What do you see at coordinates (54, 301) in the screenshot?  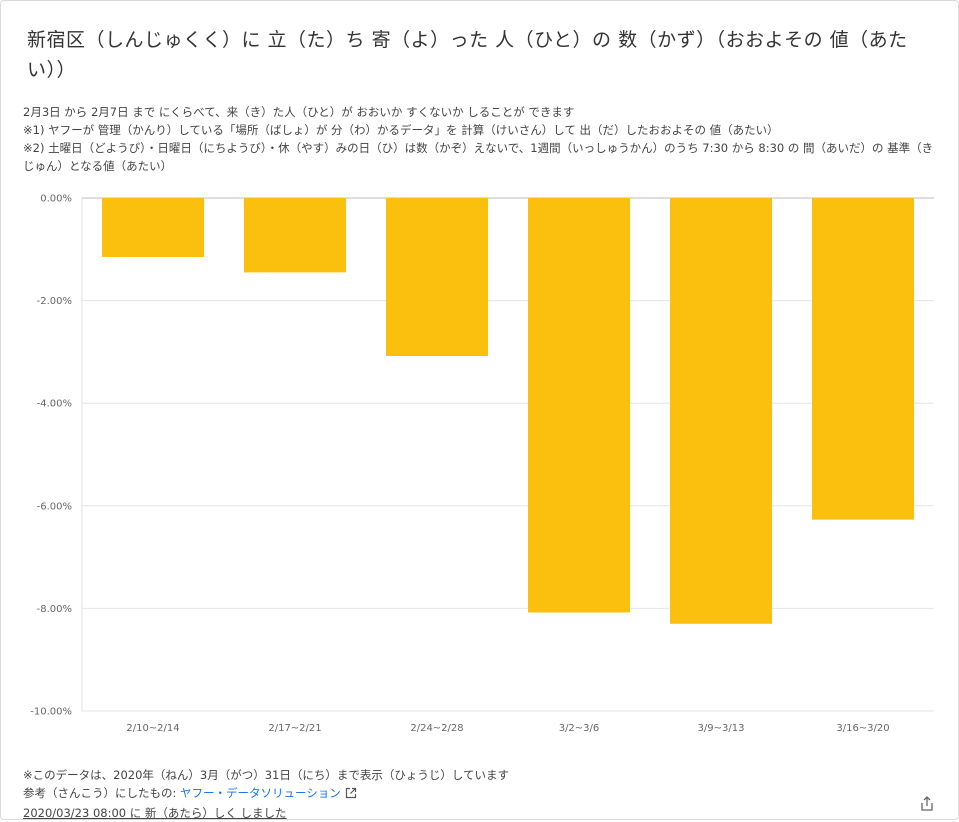 I see `y-tick-label: -2.00%` at bounding box center [54, 301].